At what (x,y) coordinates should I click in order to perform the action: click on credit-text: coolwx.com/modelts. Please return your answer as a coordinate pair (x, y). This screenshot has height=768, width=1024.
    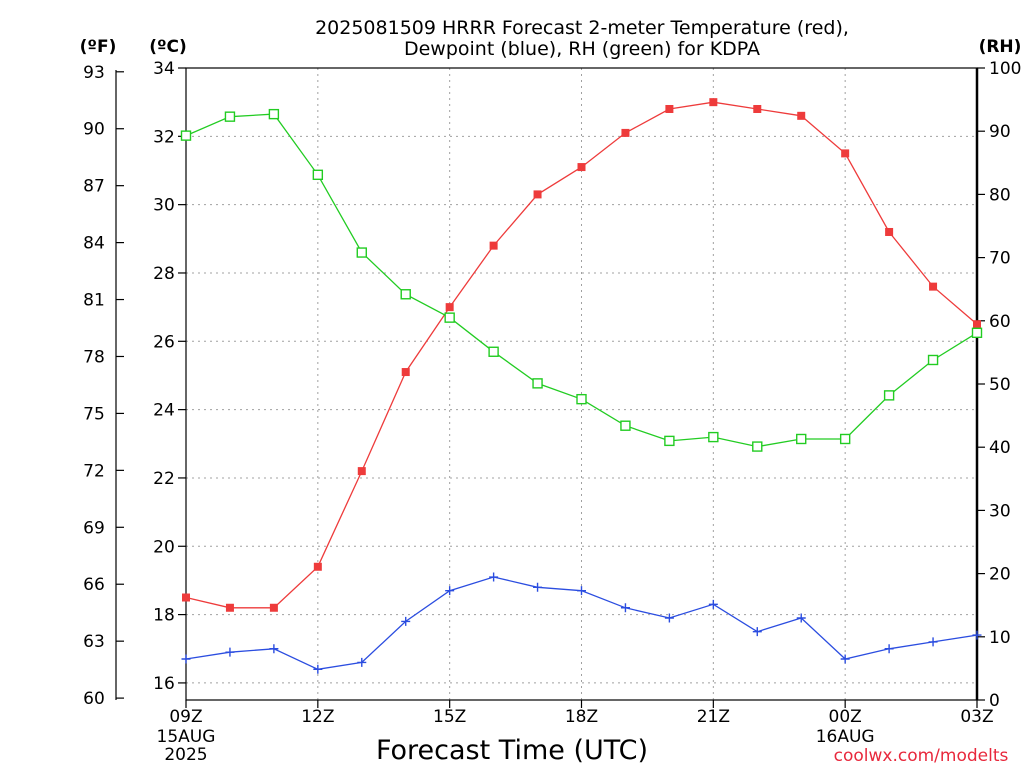
    Looking at the image, I should click on (921, 756).